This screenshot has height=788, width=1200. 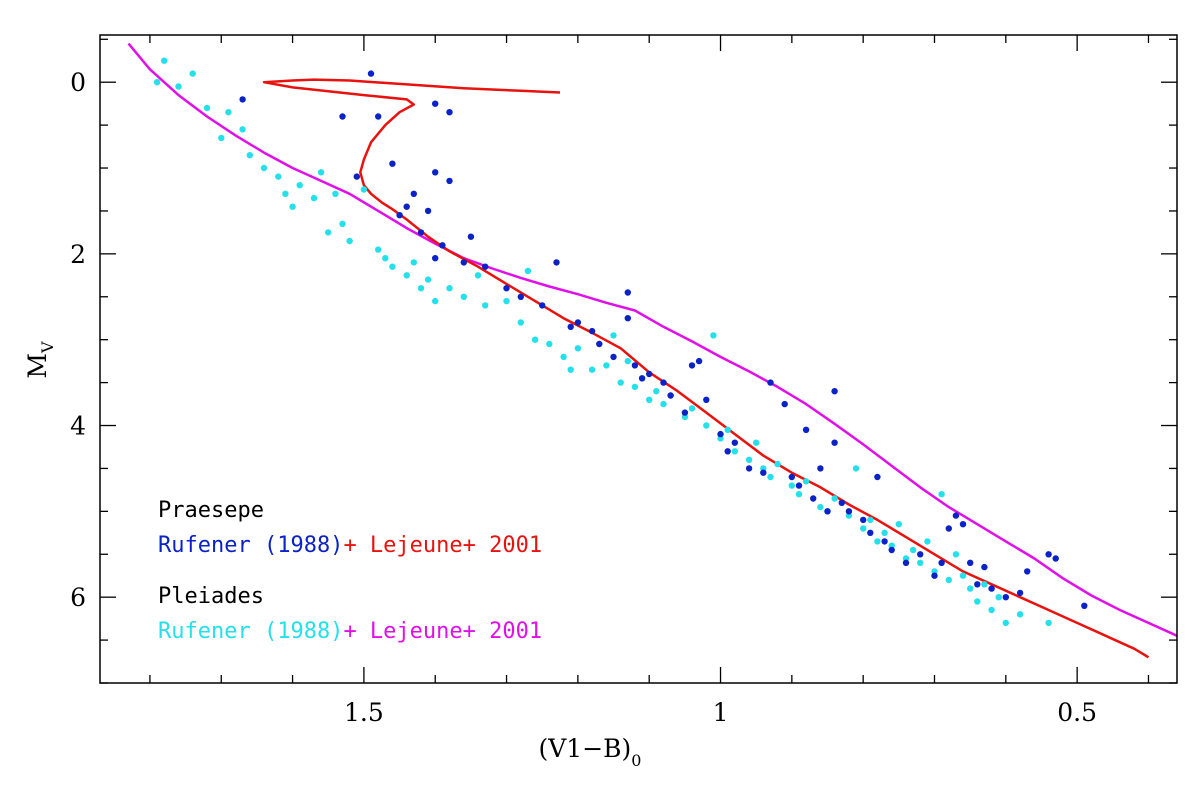 What do you see at coordinates (590, 752) in the screenshot?
I see `x-axis-label: (V1−B)0` at bounding box center [590, 752].